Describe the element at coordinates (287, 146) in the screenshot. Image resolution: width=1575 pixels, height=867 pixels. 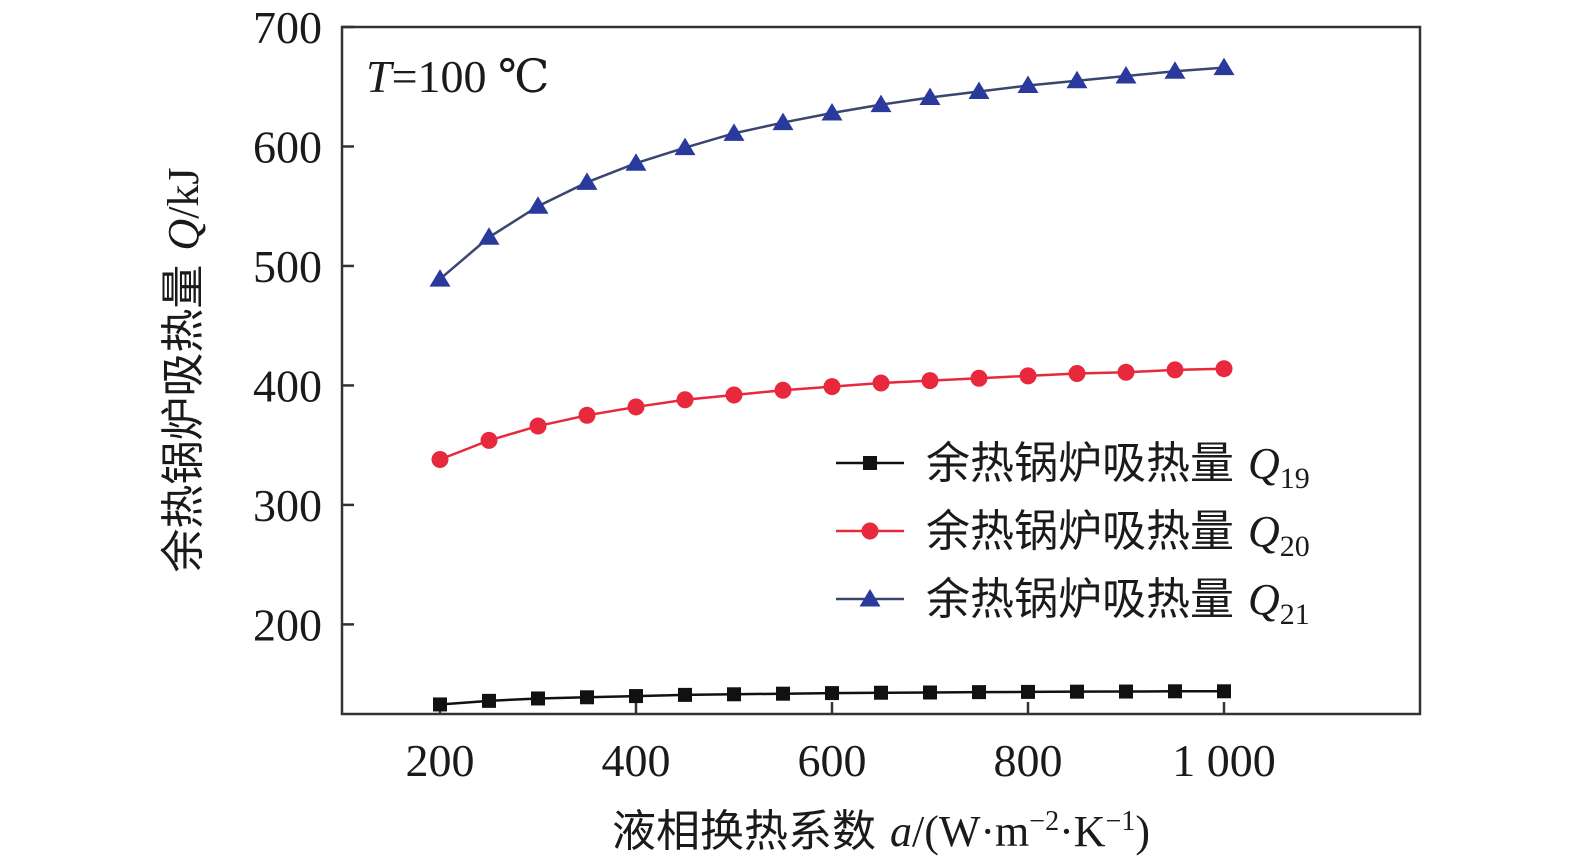
I see `y-tick-label: 600` at that location.